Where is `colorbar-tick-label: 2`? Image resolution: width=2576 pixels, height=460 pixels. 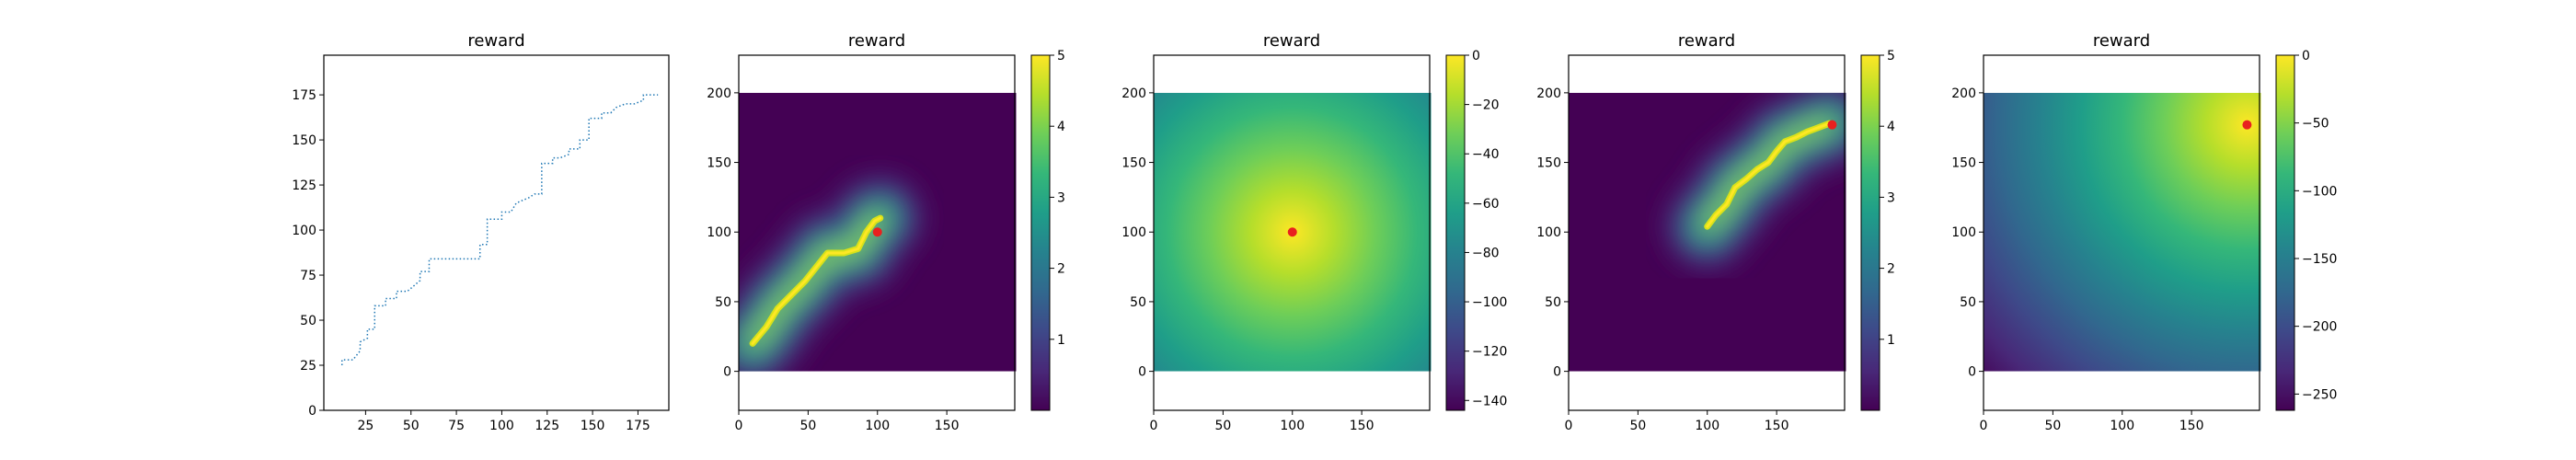 colorbar-tick-label: 2 is located at coordinates (1891, 269).